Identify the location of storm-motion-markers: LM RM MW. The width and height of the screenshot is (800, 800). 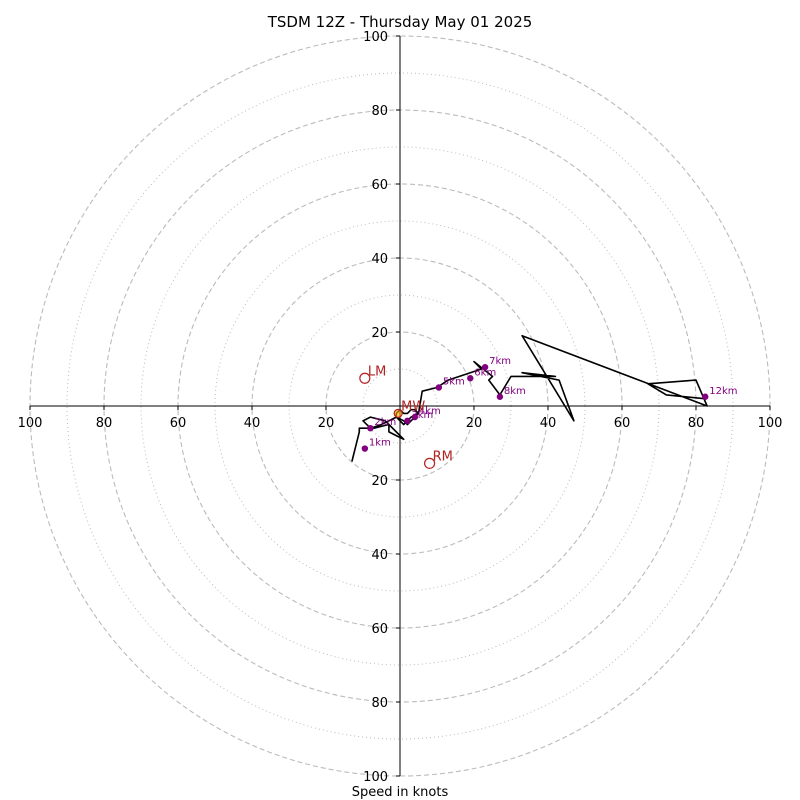
(406, 416).